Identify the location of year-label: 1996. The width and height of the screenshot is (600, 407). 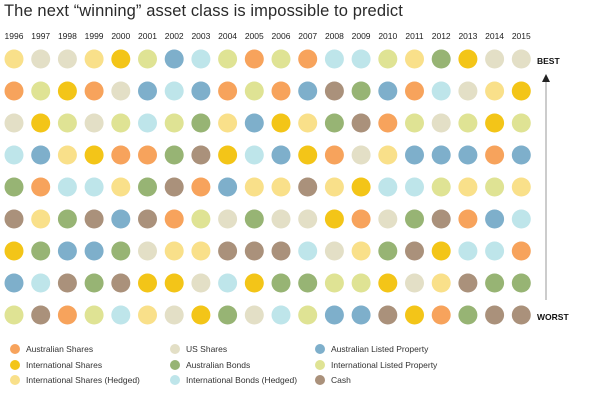
(14, 36).